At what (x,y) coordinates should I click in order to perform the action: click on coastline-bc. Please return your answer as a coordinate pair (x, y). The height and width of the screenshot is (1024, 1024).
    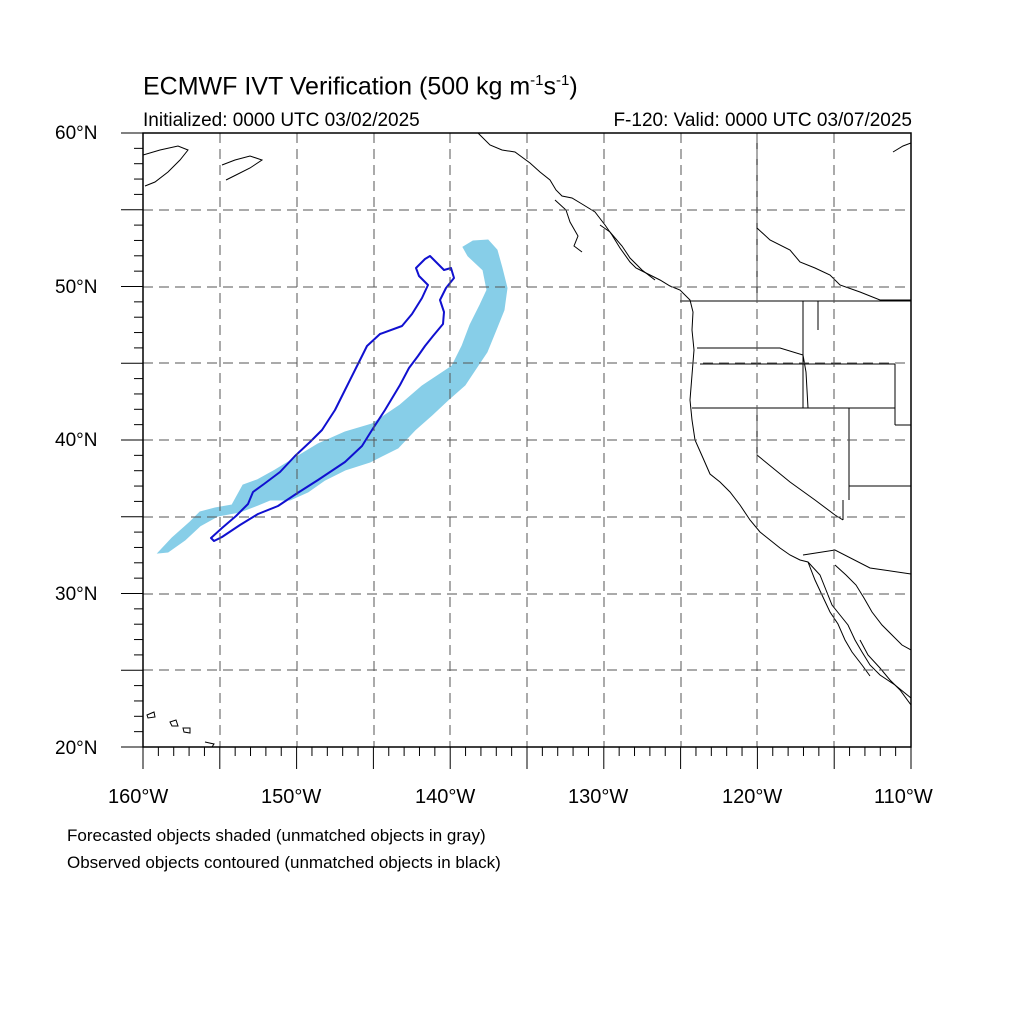
    Looking at the image, I should click on (568, 226).